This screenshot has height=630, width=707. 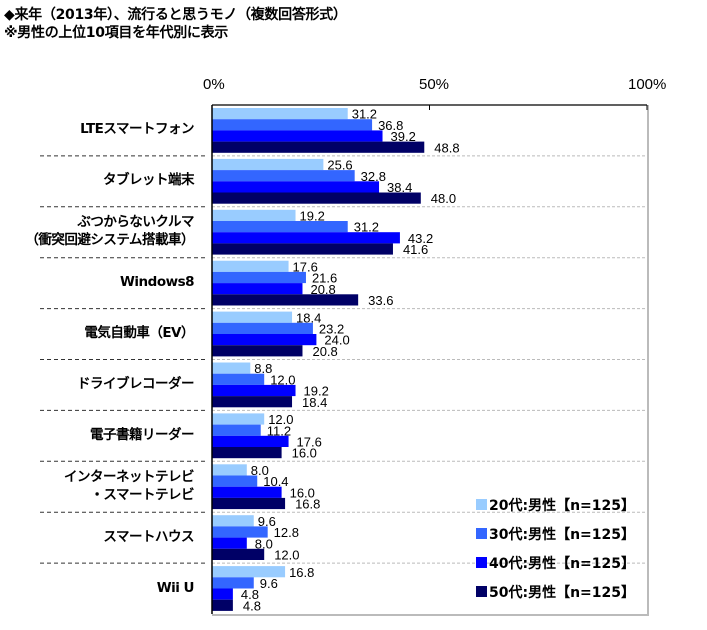 I want to click on category-label: インターネットテレビ ・スマートテレビ, so click(x=129, y=486).